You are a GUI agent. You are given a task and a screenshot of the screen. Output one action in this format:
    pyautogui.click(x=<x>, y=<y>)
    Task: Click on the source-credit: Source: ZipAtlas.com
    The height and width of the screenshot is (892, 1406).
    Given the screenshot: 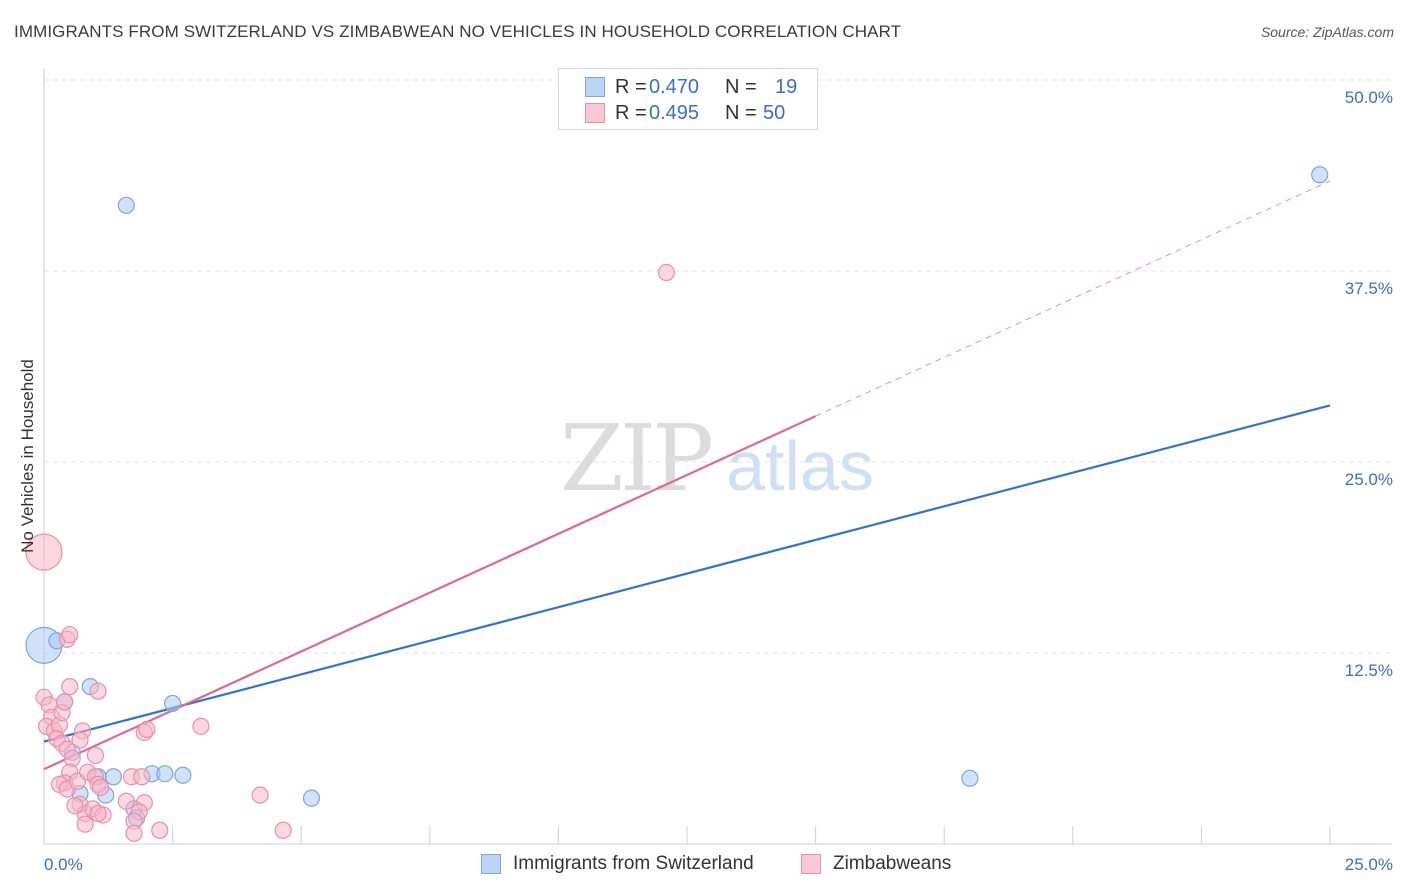 What is the action you would take?
    pyautogui.click(x=1327, y=32)
    